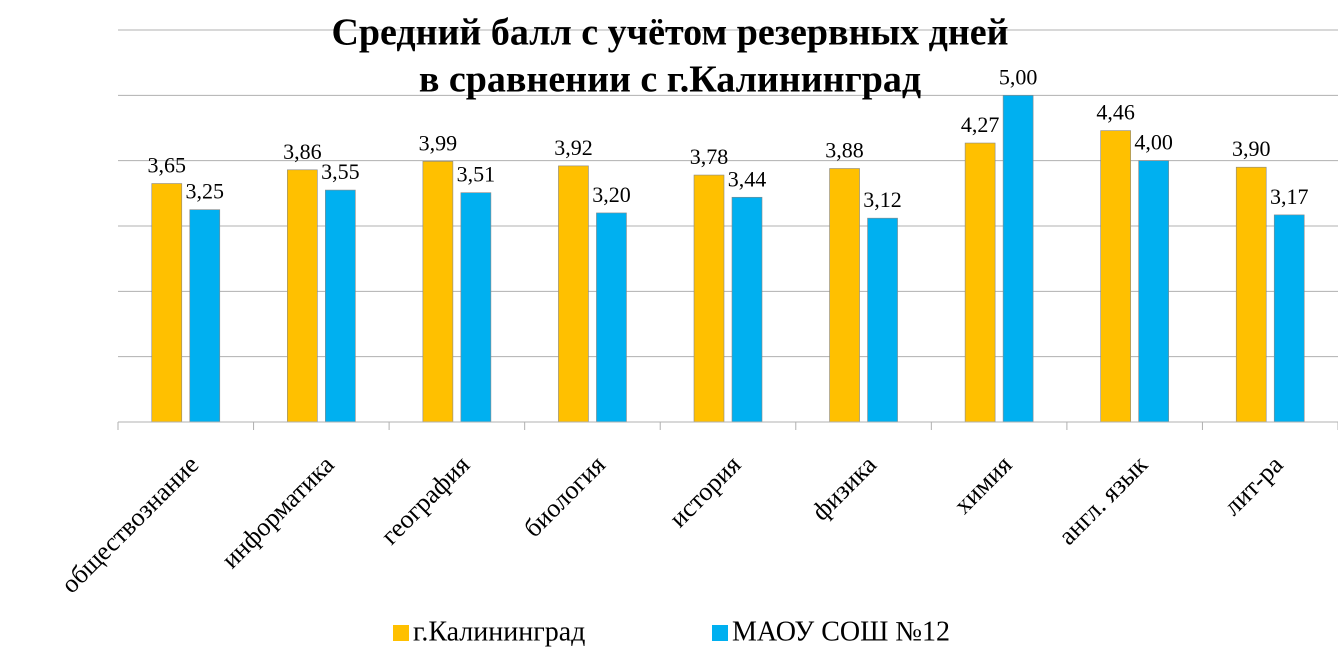  What do you see at coordinates (982, 484) in the screenshot?
I see `x-tick-label: химия` at bounding box center [982, 484].